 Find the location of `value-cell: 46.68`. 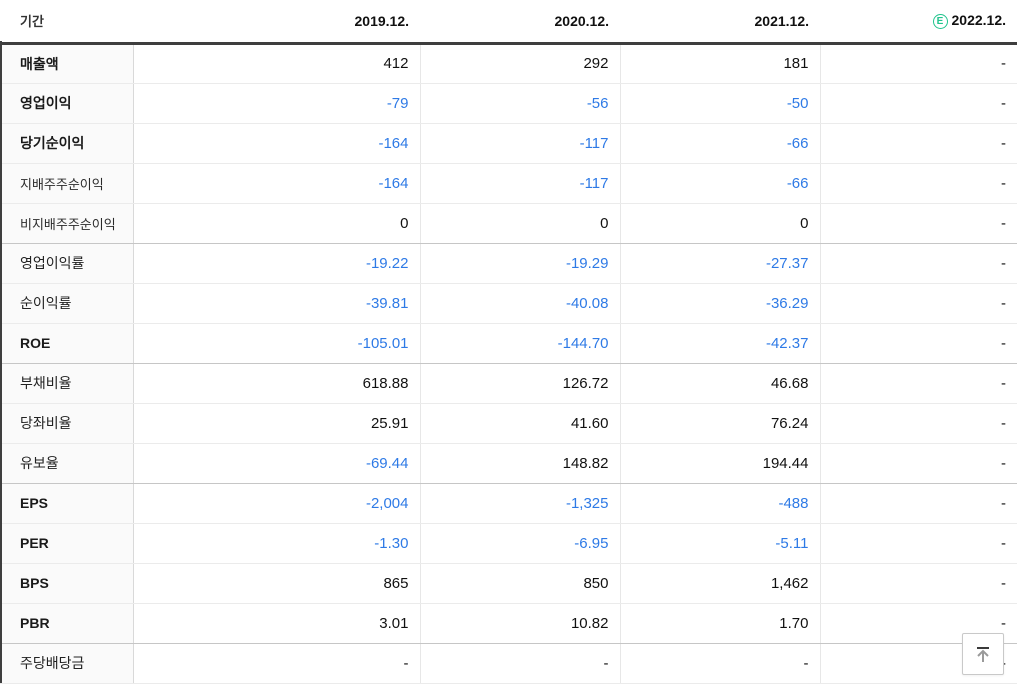

value-cell: 46.68 is located at coordinates (720, 383).